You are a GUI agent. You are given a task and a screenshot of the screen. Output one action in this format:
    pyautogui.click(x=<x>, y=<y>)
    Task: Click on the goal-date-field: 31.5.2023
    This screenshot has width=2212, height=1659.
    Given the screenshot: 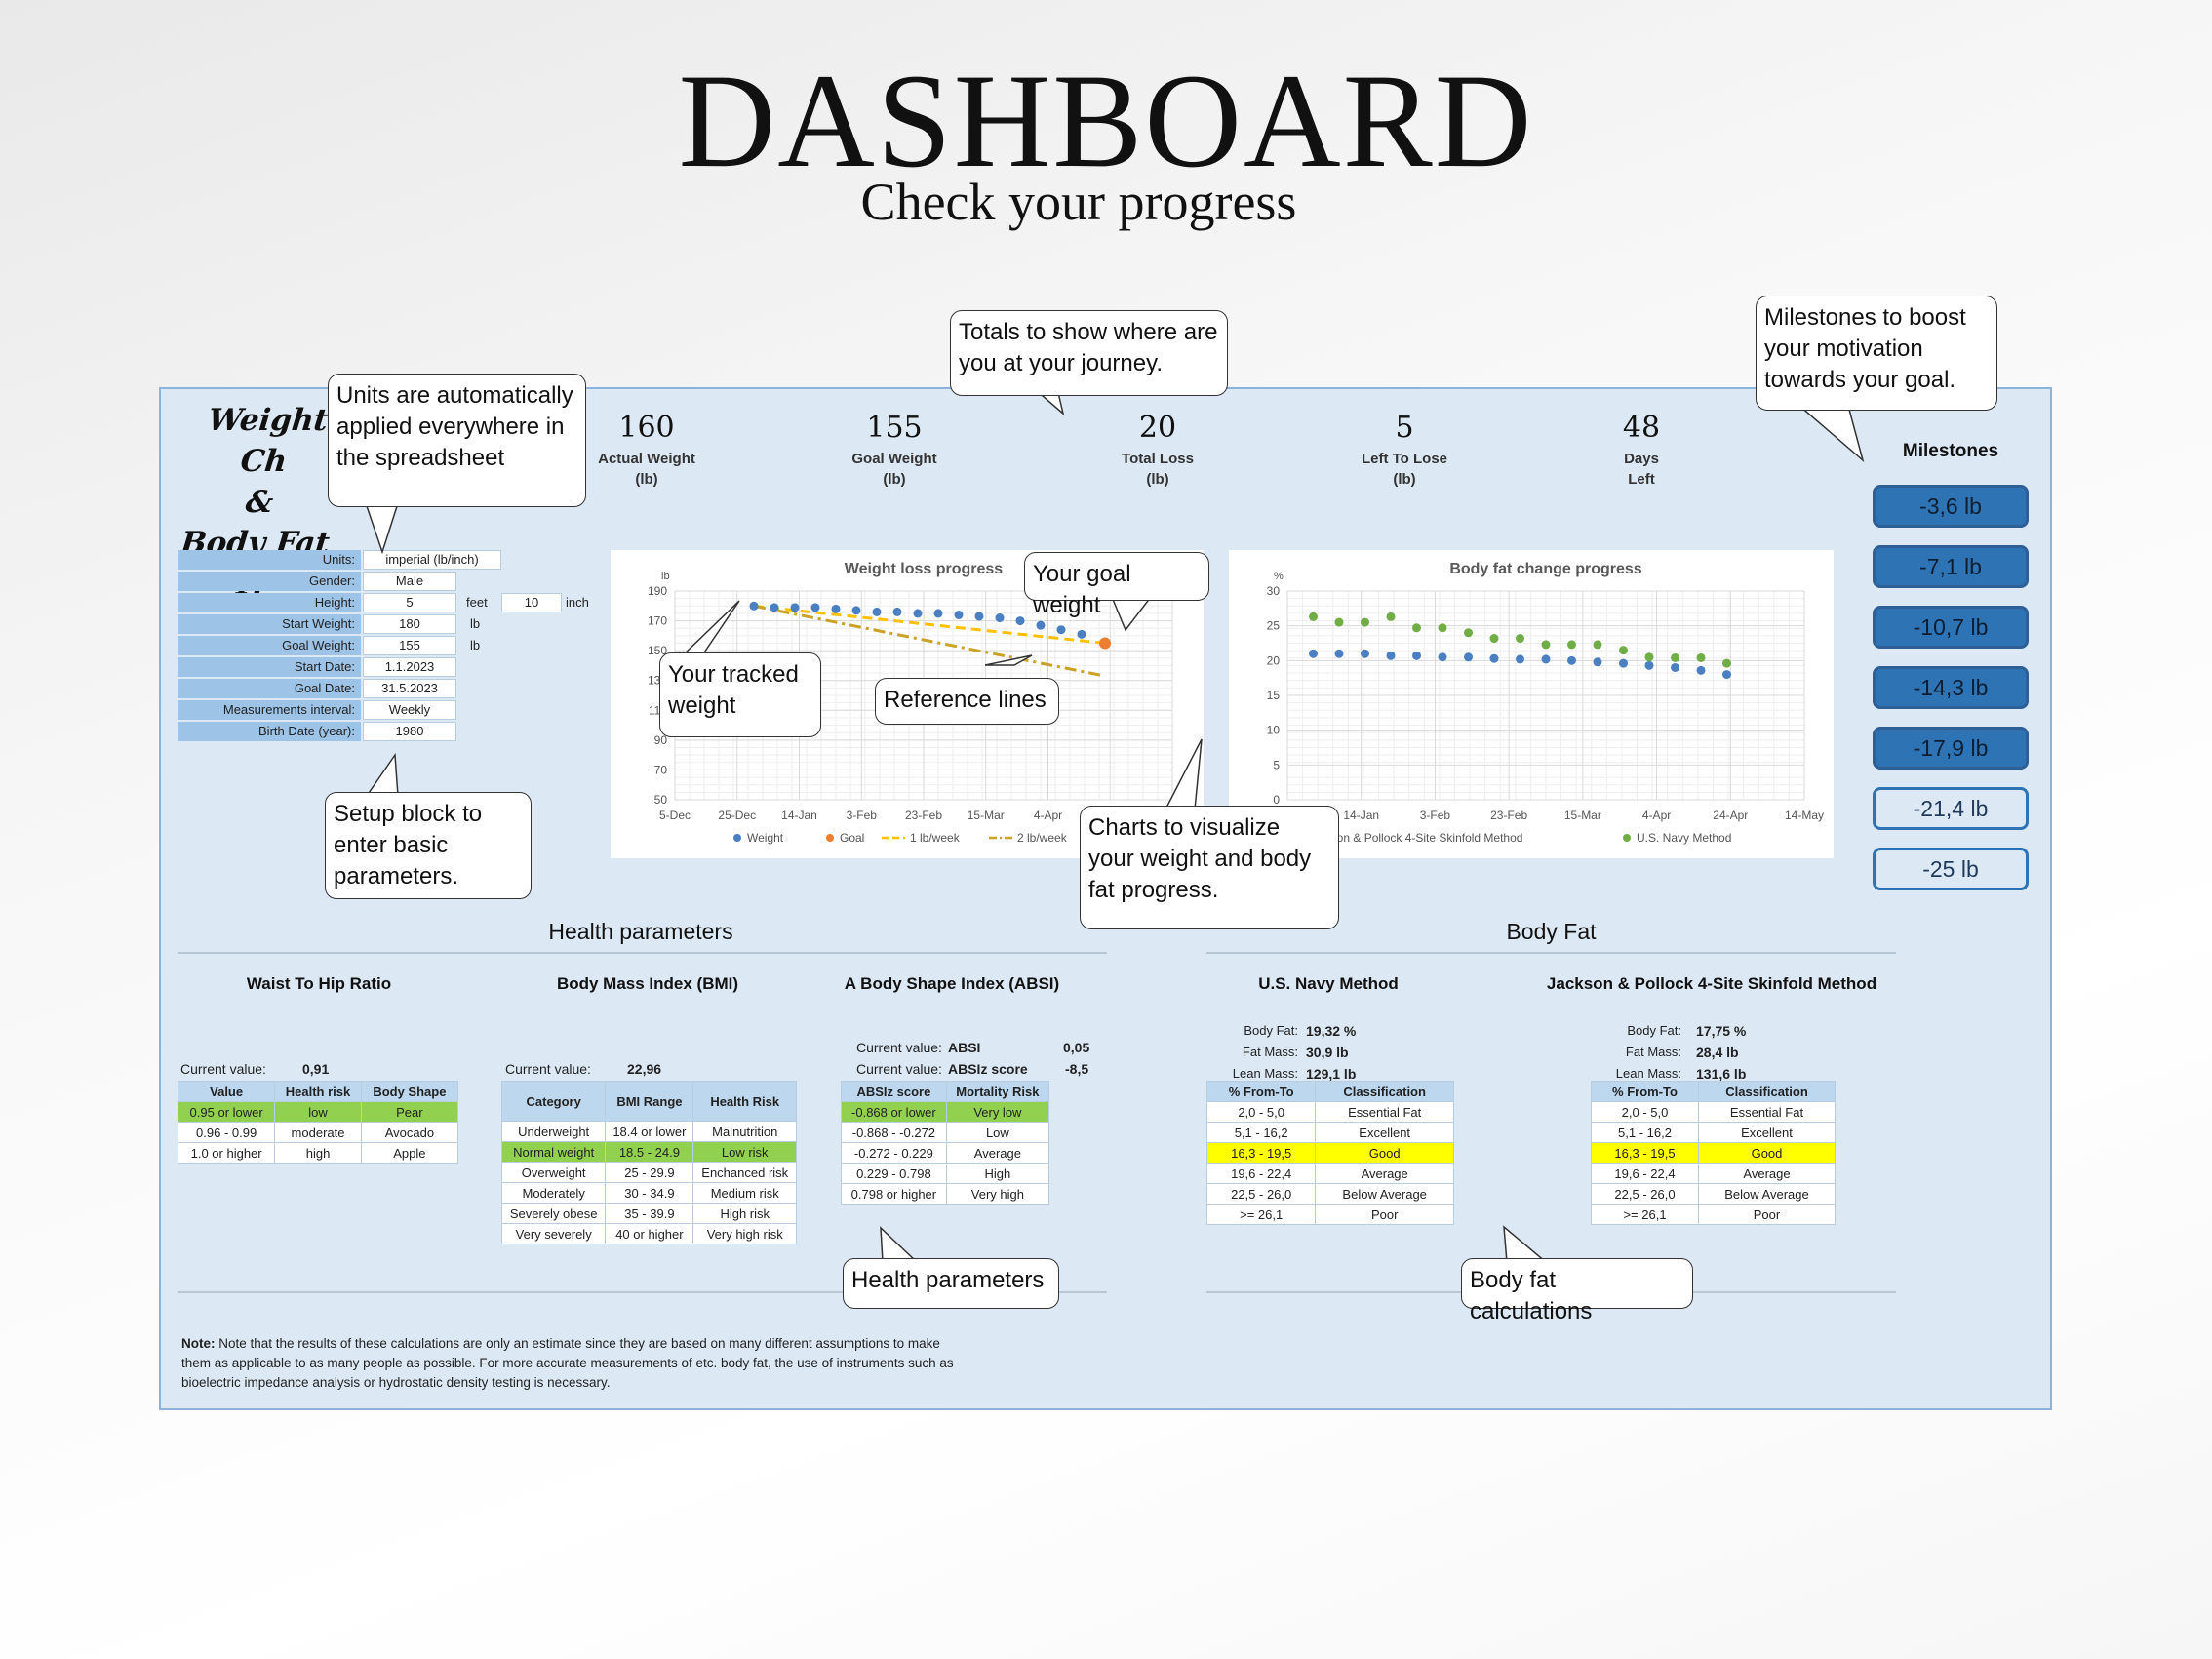 What is the action you would take?
    pyautogui.click(x=409, y=688)
    